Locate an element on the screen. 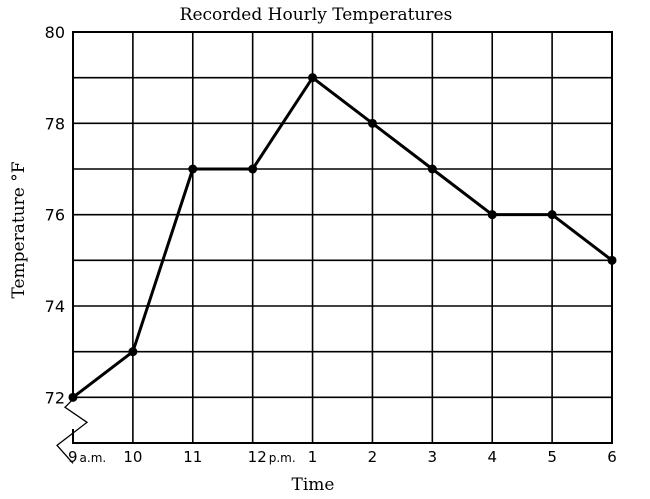  x-tick-label: 2 is located at coordinates (373, 457).